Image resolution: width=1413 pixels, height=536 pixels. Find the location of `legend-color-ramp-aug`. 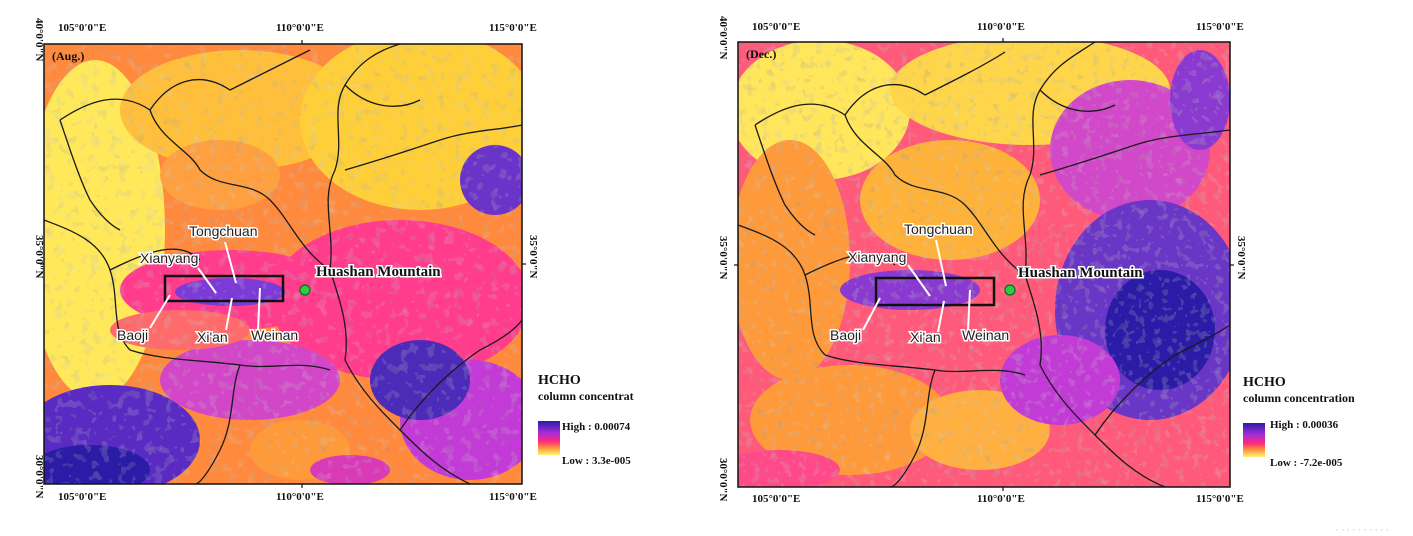

legend-color-ramp-aug is located at coordinates (549, 438).